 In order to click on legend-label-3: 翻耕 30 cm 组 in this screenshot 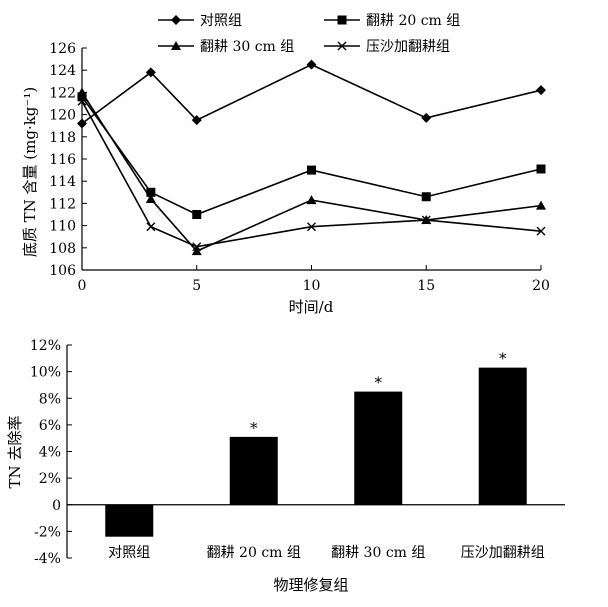, I will do `click(247, 46)`.